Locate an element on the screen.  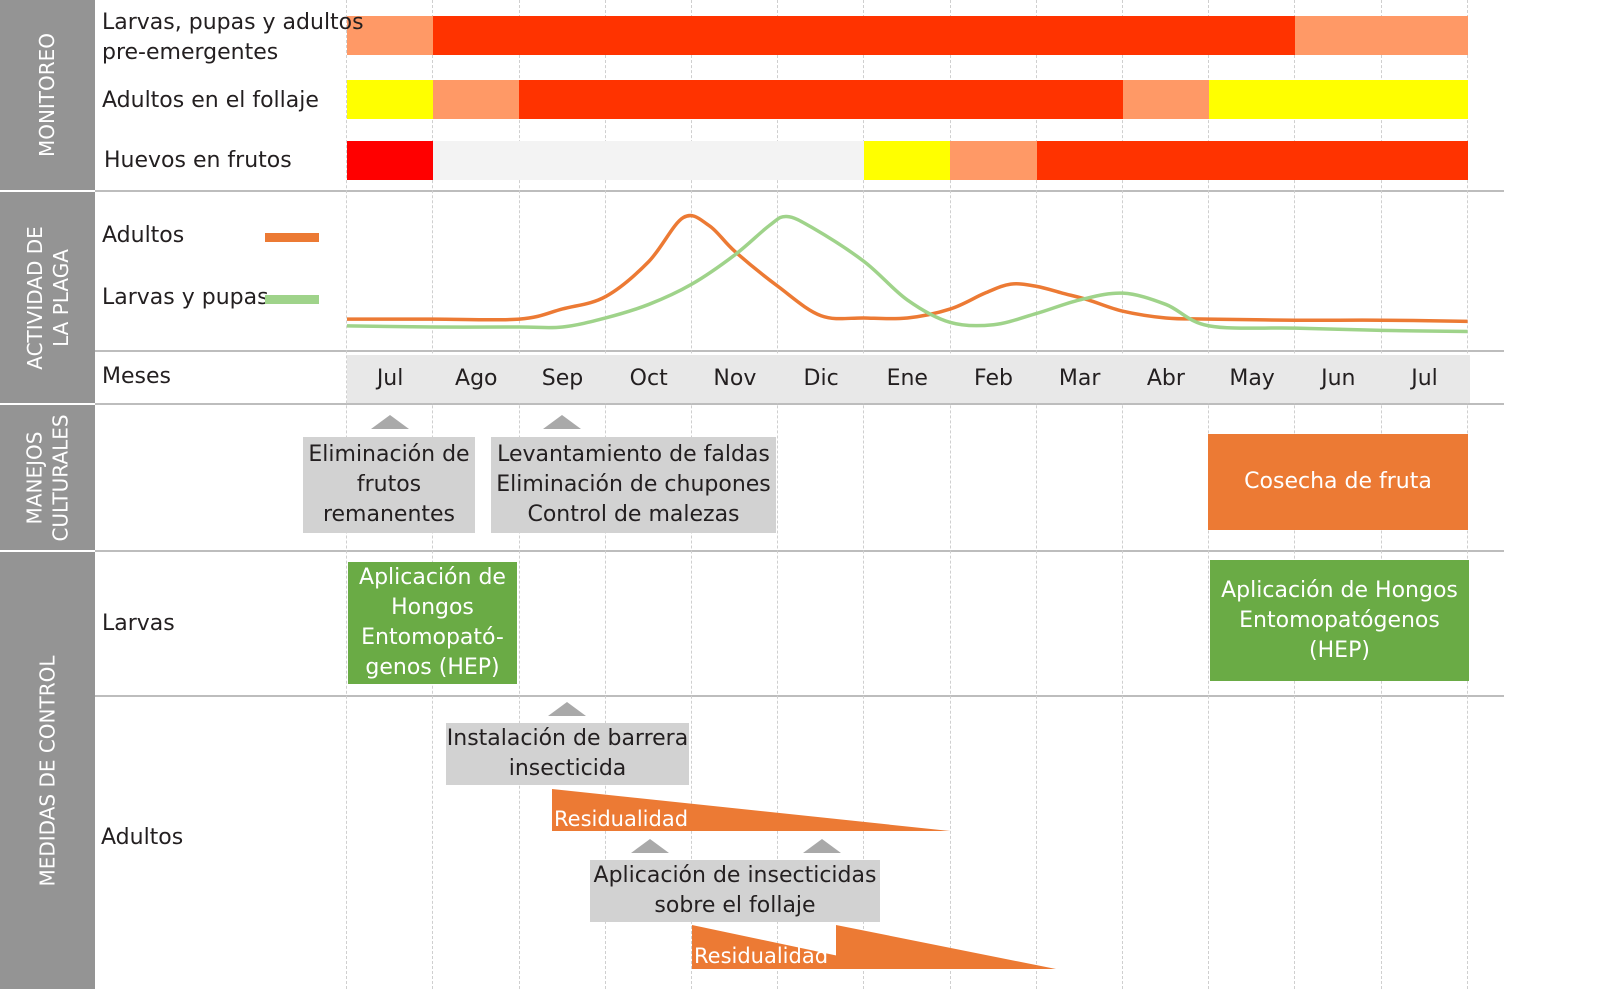
section-medidas: MEDIDAS DE CONTROL is located at coordinates (47, 770).